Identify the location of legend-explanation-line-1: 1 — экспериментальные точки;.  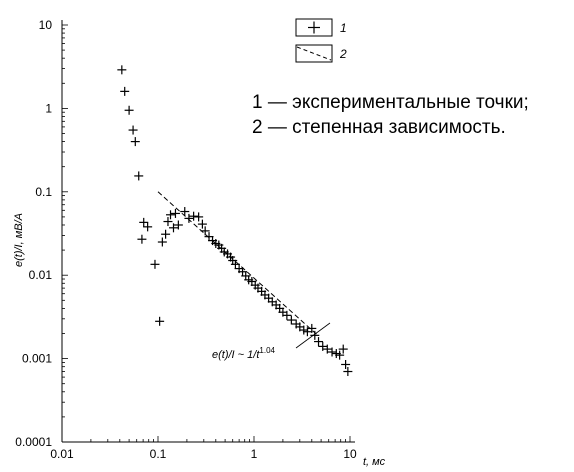
(390, 102).